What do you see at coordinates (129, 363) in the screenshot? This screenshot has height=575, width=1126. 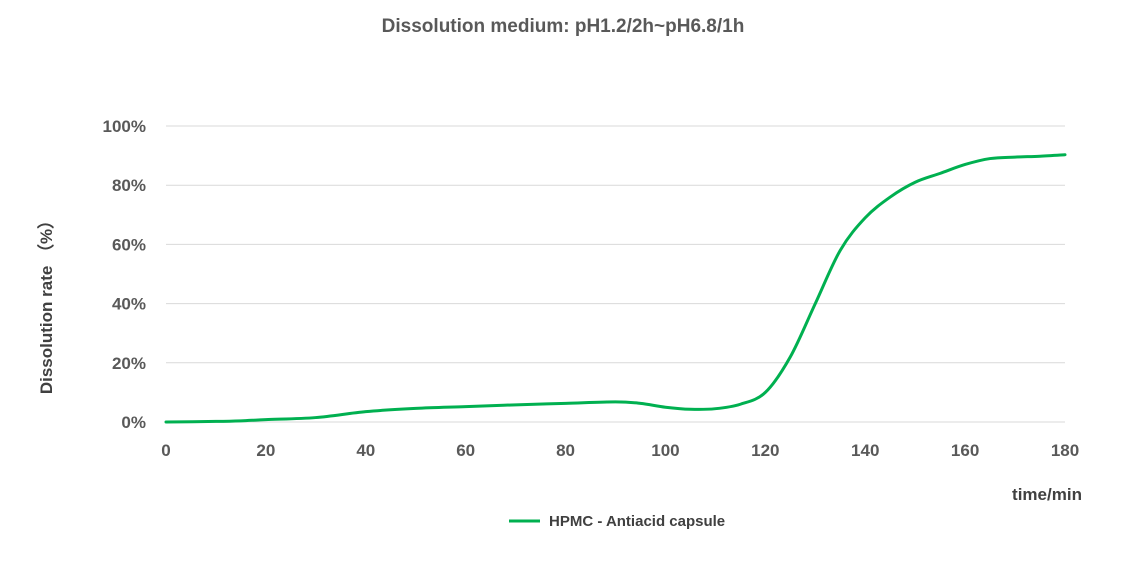 I see `y-tick-label: 20%` at bounding box center [129, 363].